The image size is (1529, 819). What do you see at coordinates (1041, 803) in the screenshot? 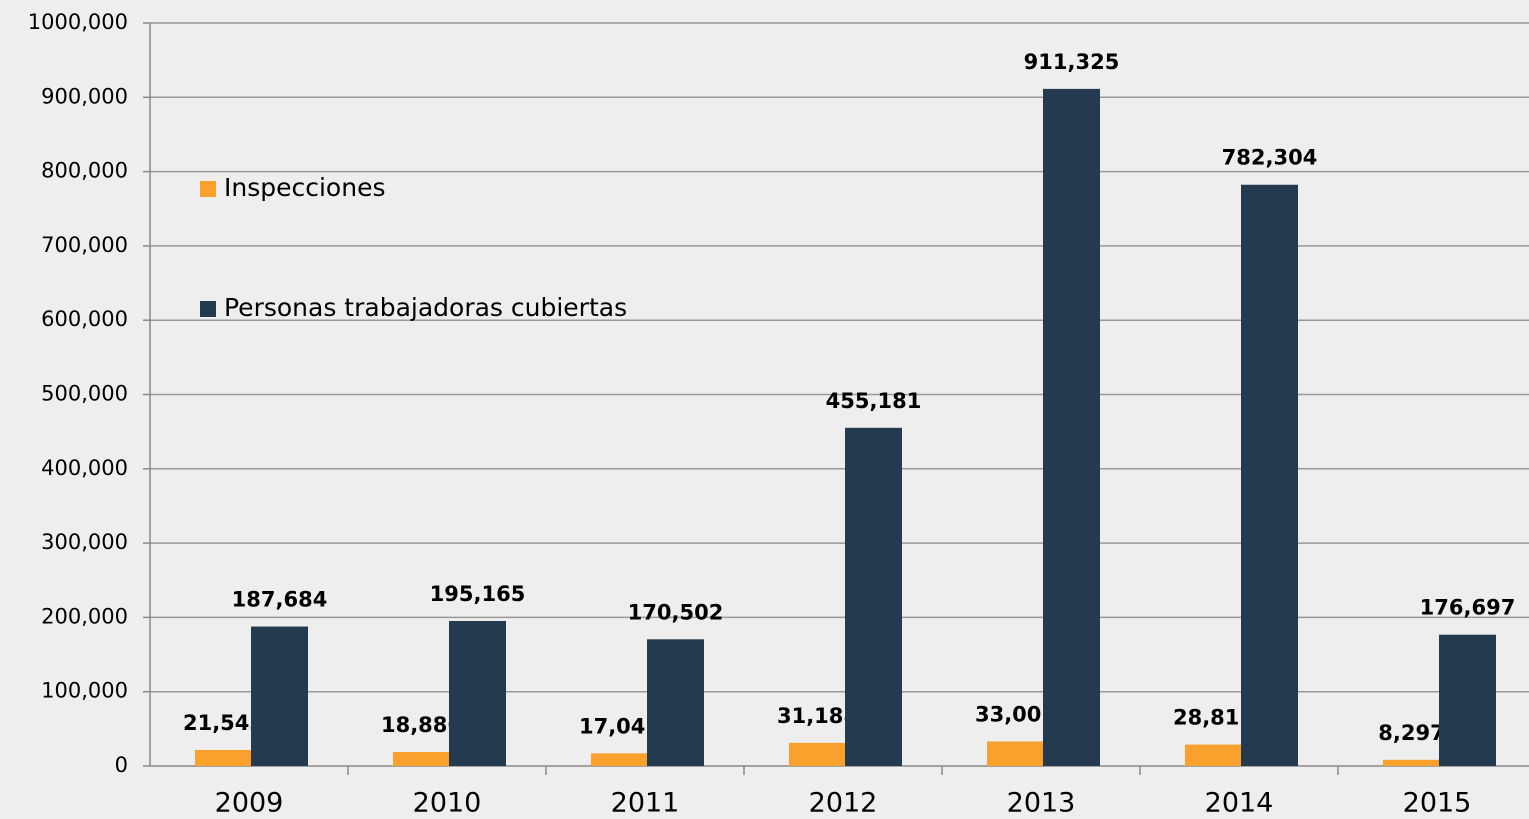
I see `x-tick-label: 2013` at bounding box center [1041, 803].